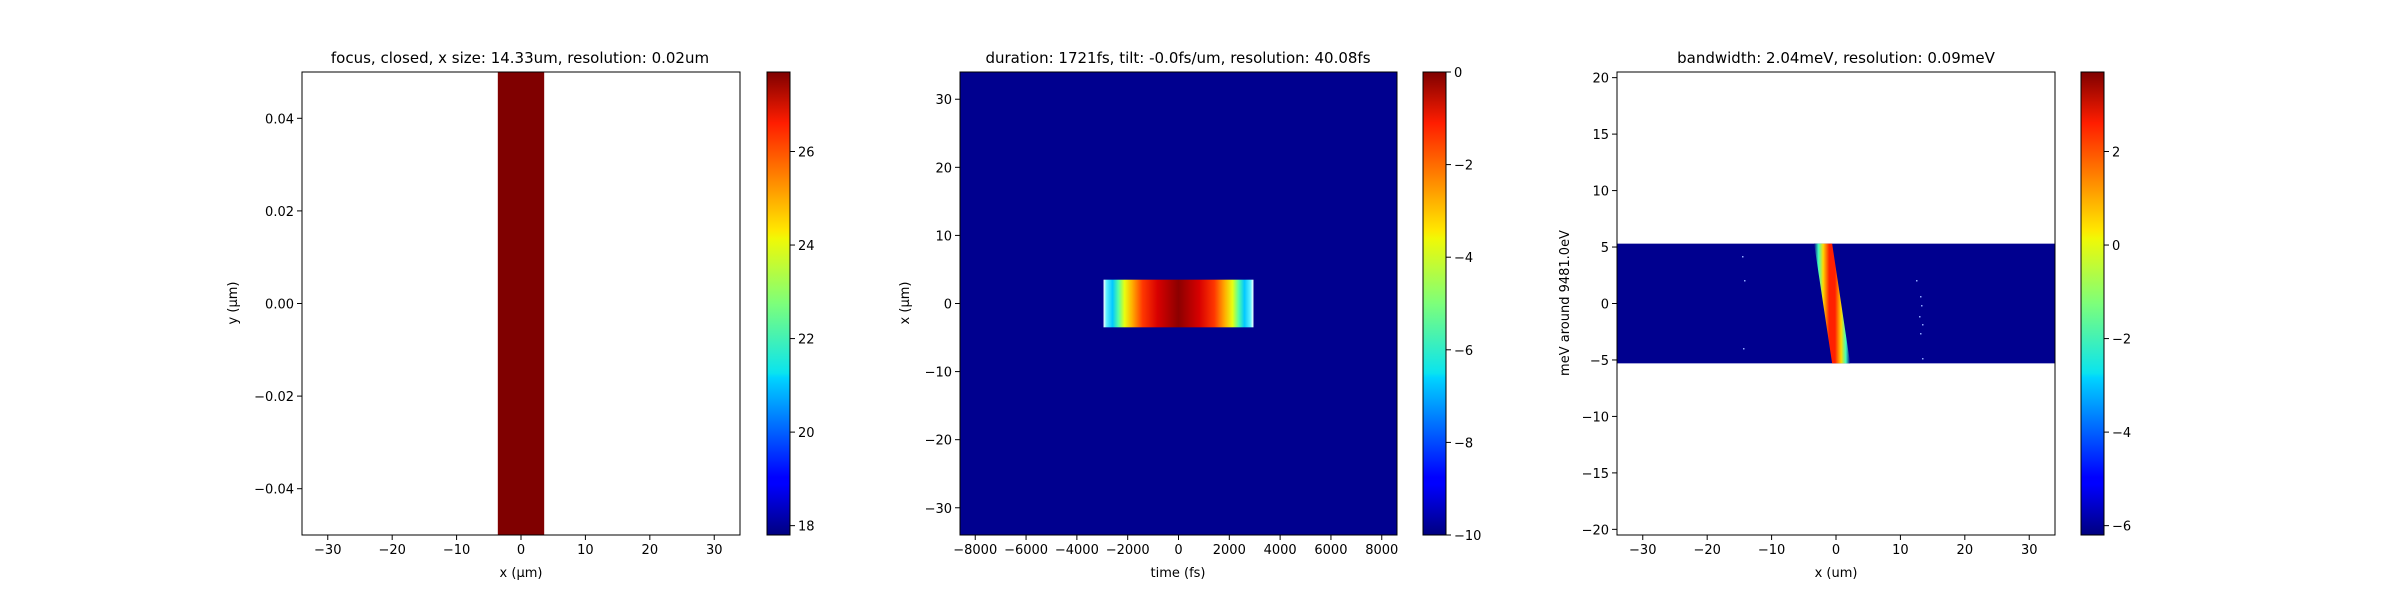  I want to click on x-tick-label: 8000, so click(1381, 550).